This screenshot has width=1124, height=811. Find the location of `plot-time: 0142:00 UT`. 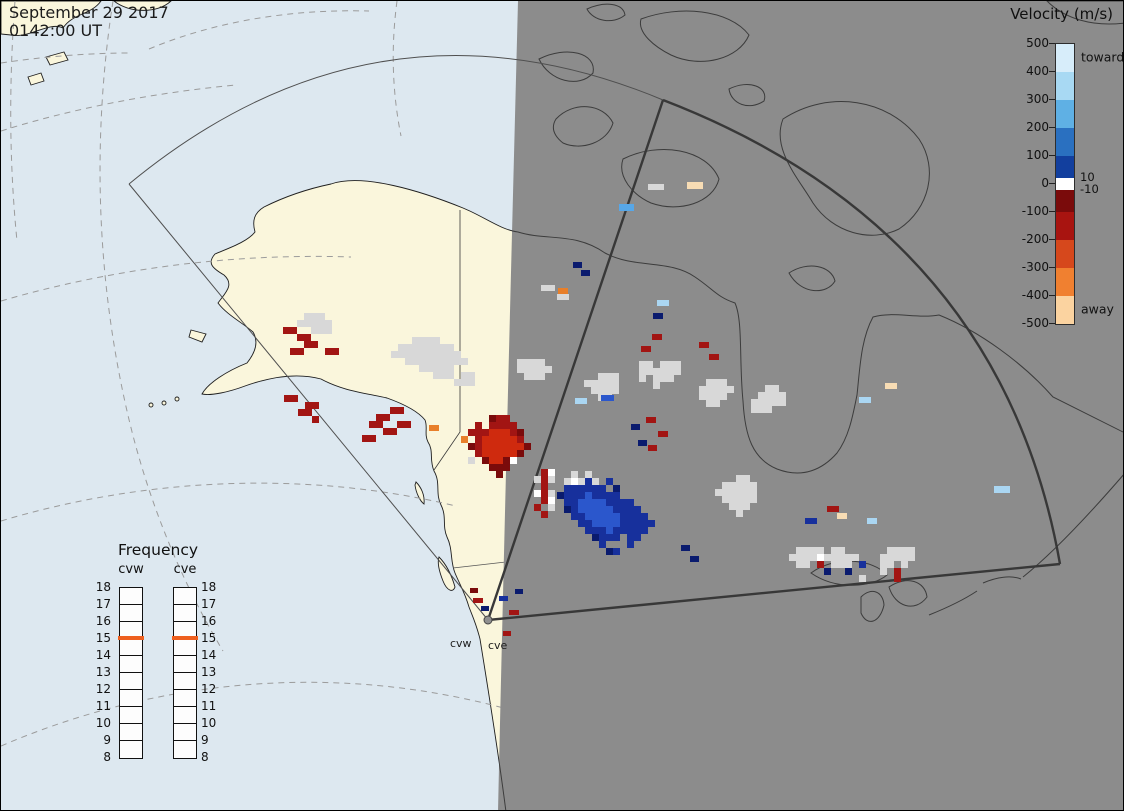

plot-time: 0142:00 UT is located at coordinates (56, 31).